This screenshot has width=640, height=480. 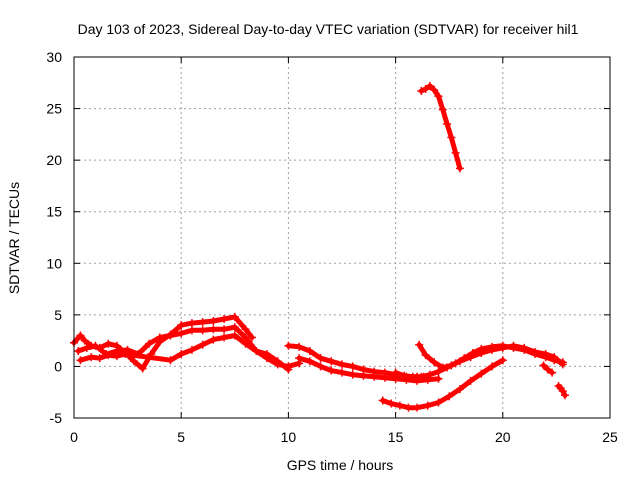 I want to click on series-track-e, so click(x=369, y=369).